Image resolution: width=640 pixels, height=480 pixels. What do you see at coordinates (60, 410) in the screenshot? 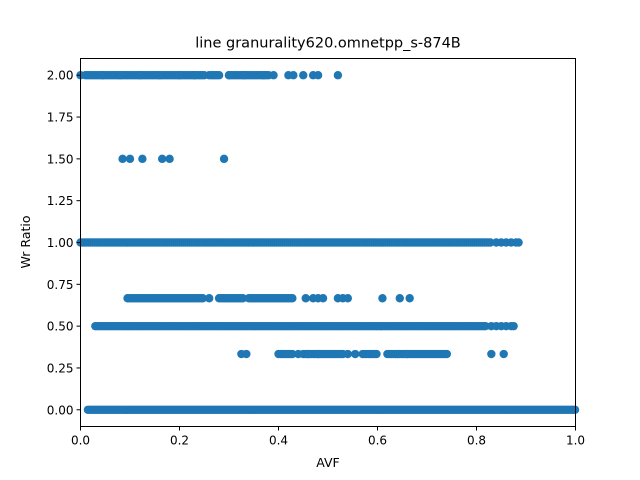
I see `y-tick-label: 0.00` at bounding box center [60, 410].